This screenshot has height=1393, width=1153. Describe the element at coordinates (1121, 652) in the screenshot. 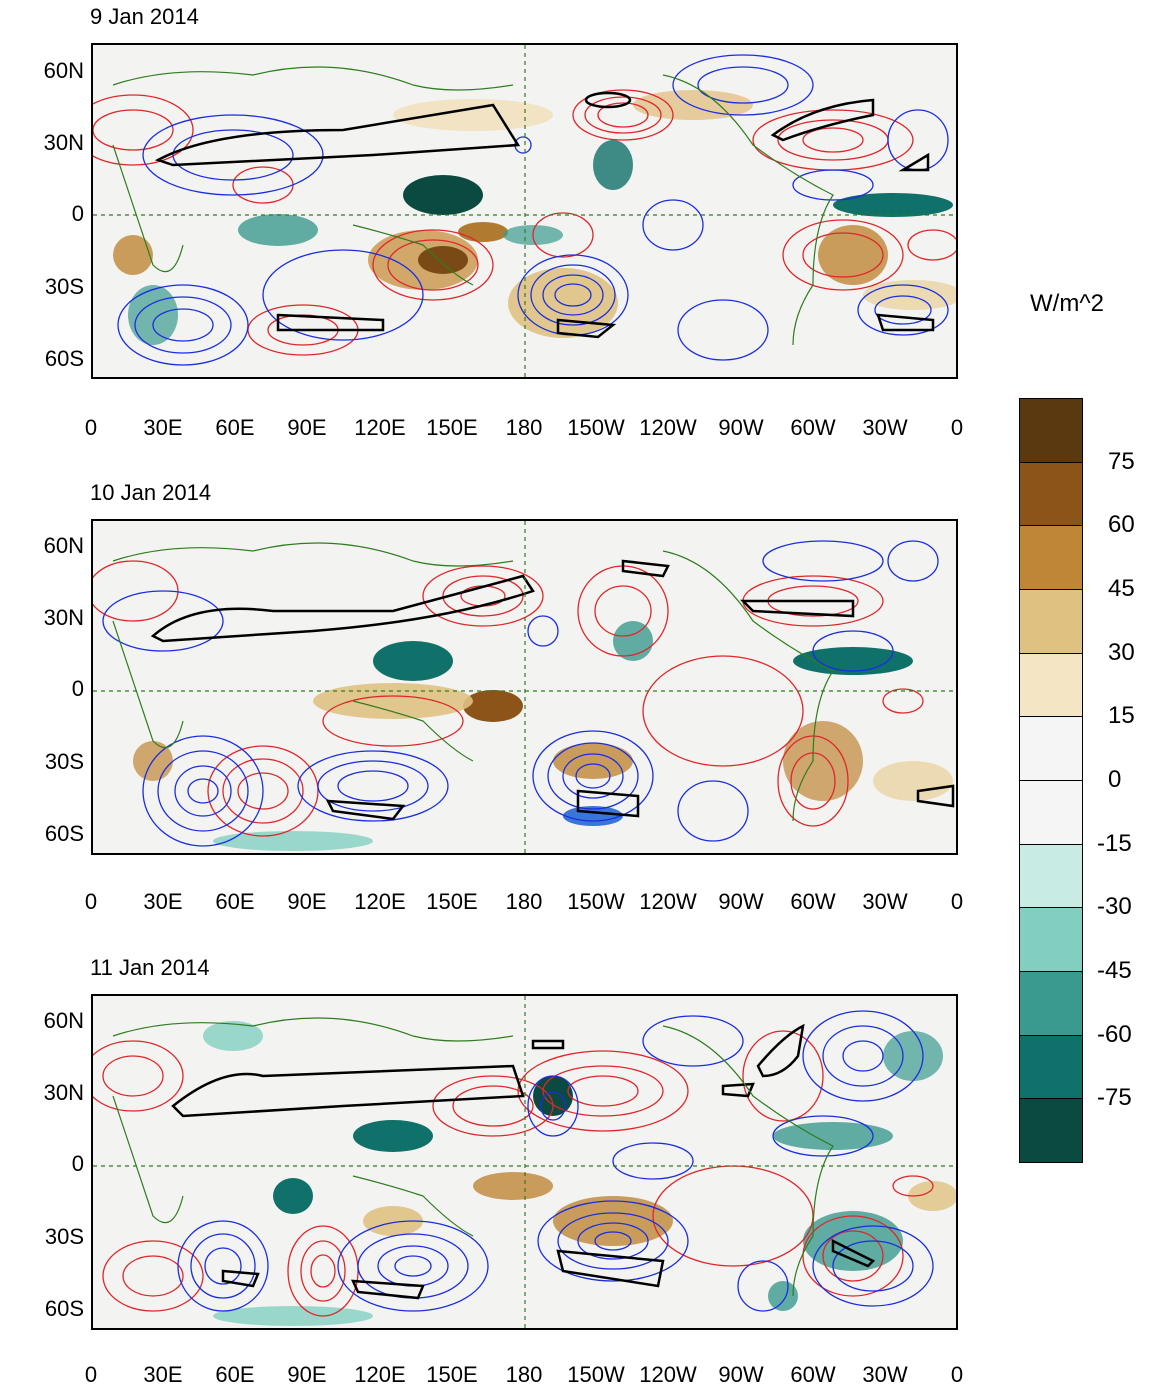

I see `colorbar-label: 30` at that location.